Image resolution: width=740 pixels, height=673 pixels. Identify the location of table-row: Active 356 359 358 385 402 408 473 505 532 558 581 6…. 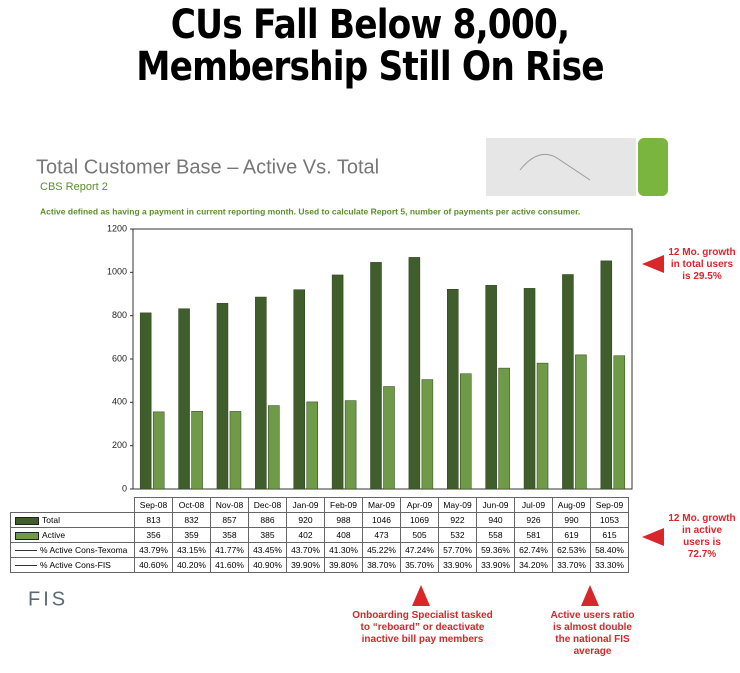
(319, 535).